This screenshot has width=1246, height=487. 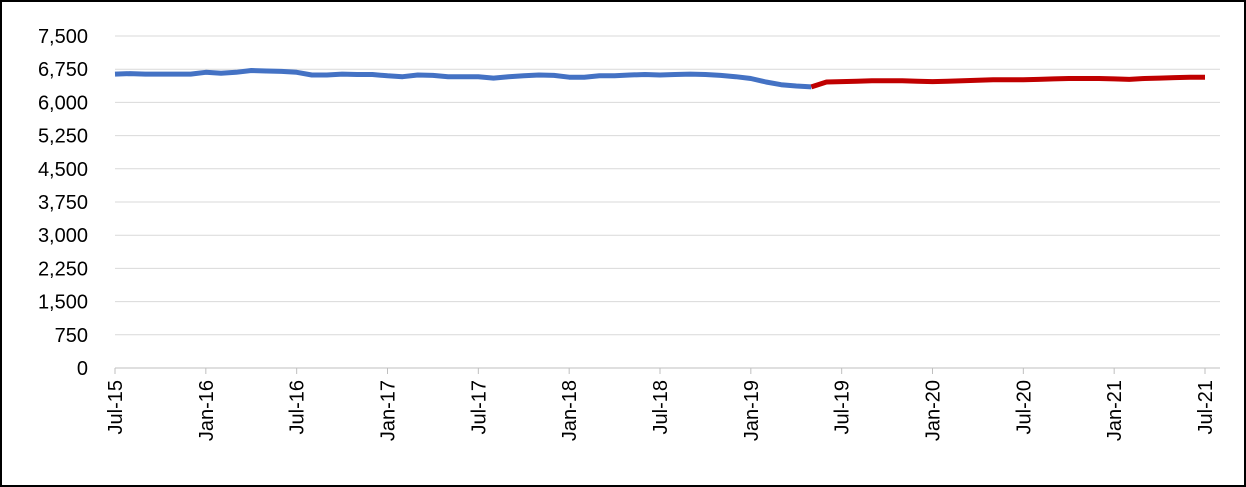 What do you see at coordinates (298, 407) in the screenshot?
I see `x-tick-label: Jul-16` at bounding box center [298, 407].